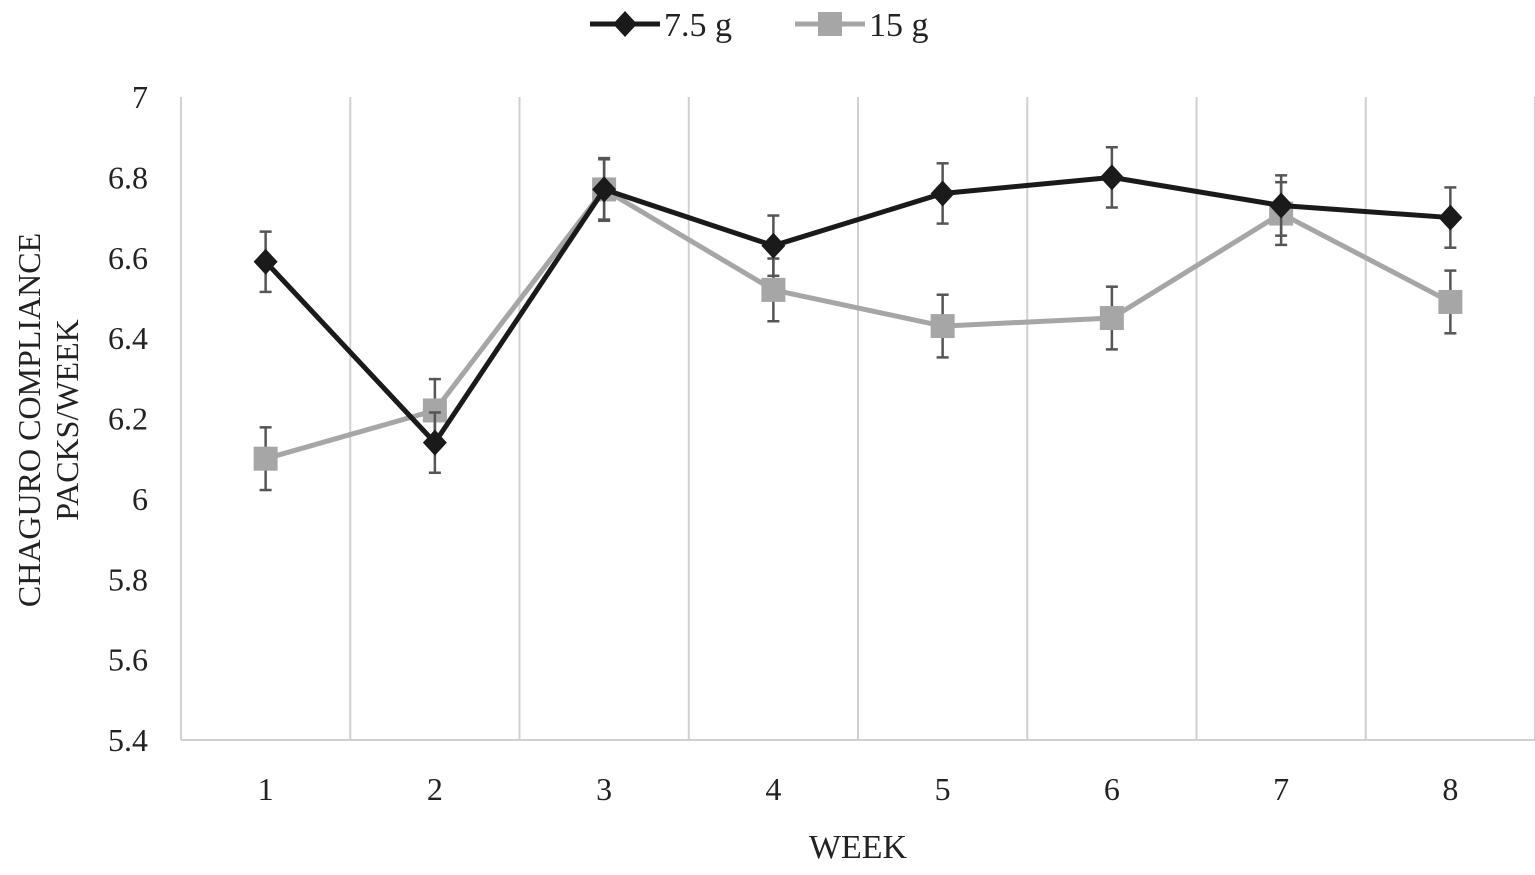 This screenshot has width=1535, height=875. I want to click on x-tick-label: 8, so click(1450, 789).